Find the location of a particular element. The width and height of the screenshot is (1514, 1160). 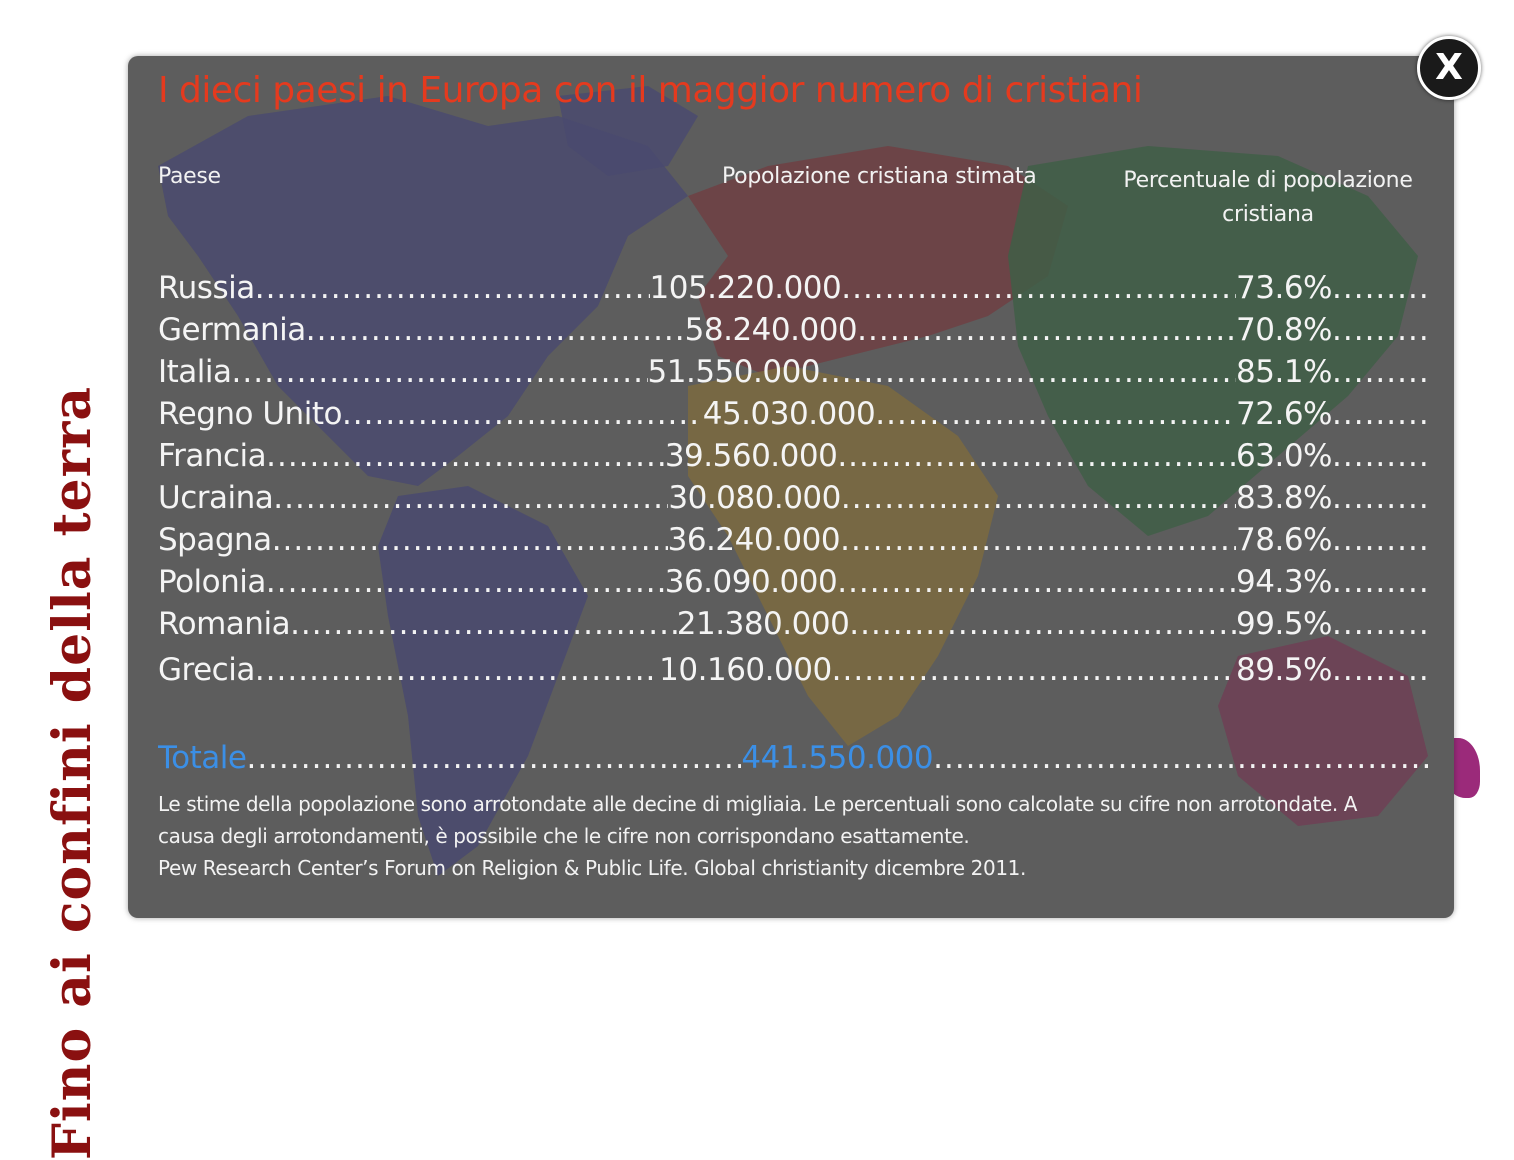

percentage-value: 89.5% is located at coordinates (1284, 670).